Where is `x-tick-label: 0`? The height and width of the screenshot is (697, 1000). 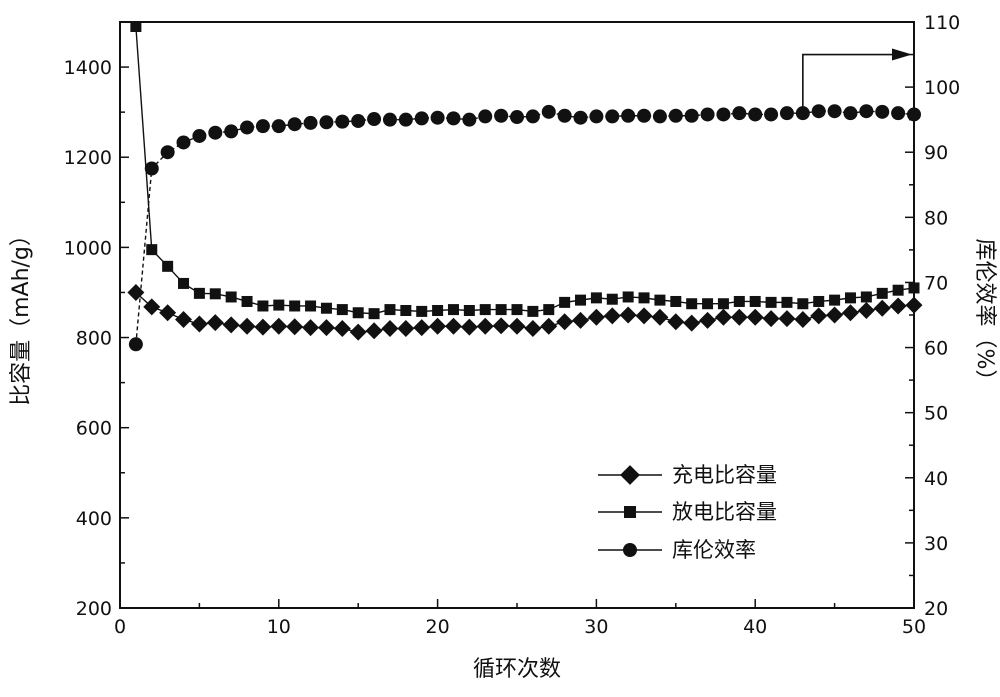 x-tick-label: 0 is located at coordinates (120, 627).